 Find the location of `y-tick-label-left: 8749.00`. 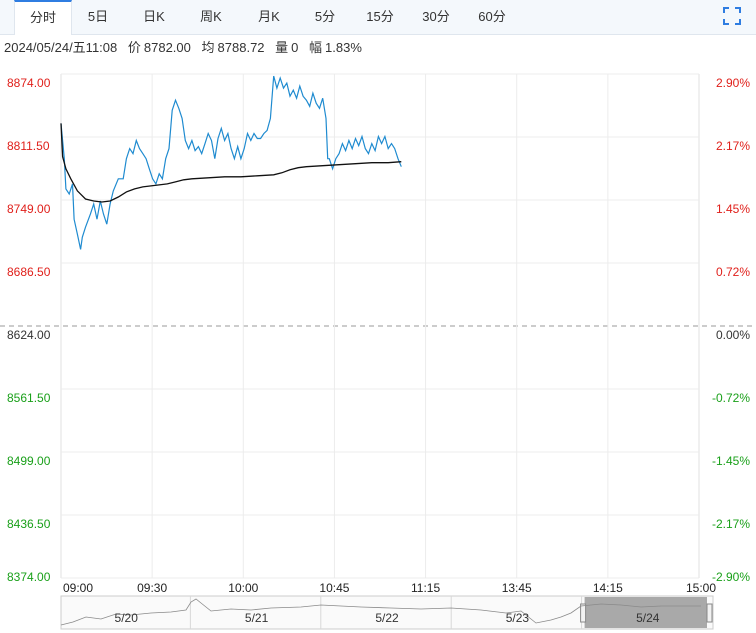

y-tick-label-left: 8749.00 is located at coordinates (29, 209).